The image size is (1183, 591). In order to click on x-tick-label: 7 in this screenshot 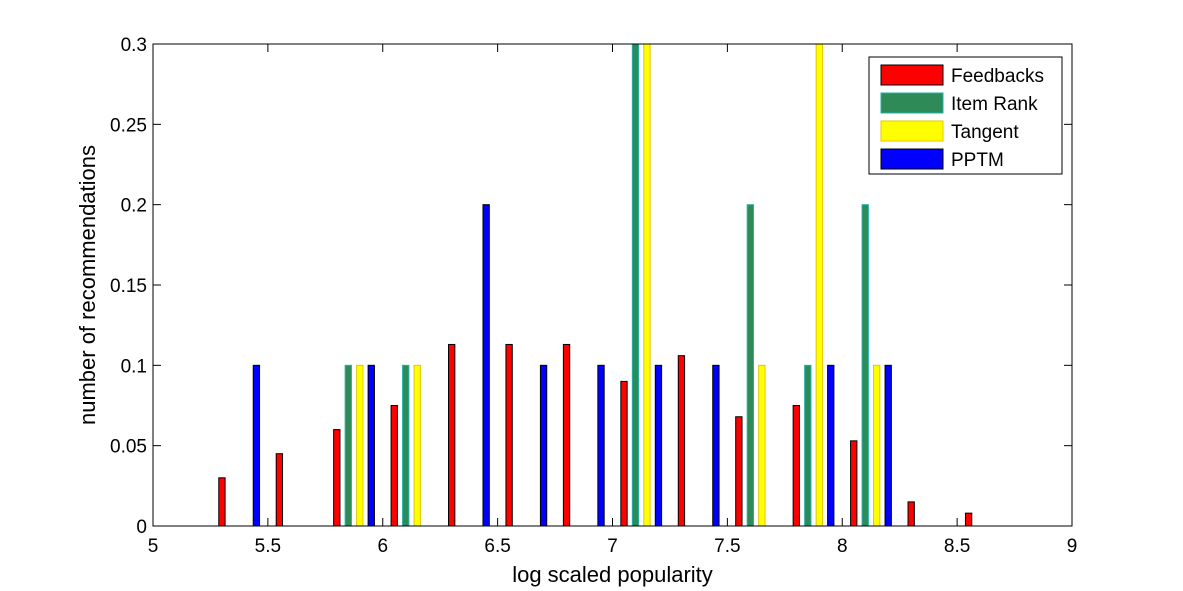, I will do `click(612, 546)`.